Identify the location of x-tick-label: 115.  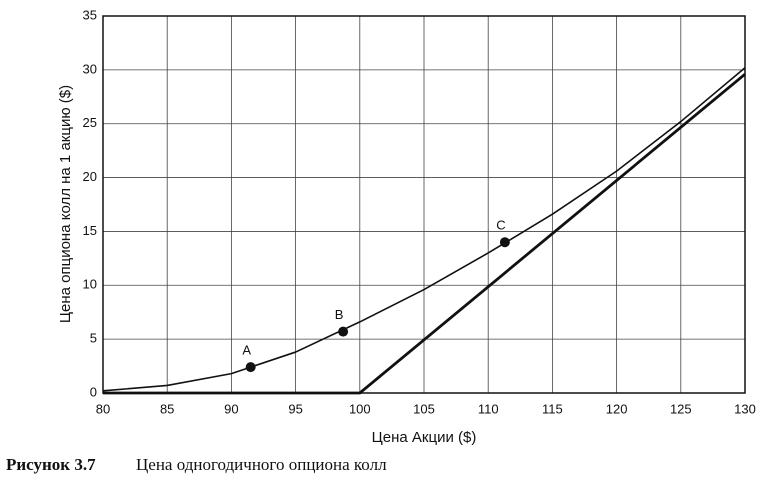
(552, 408).